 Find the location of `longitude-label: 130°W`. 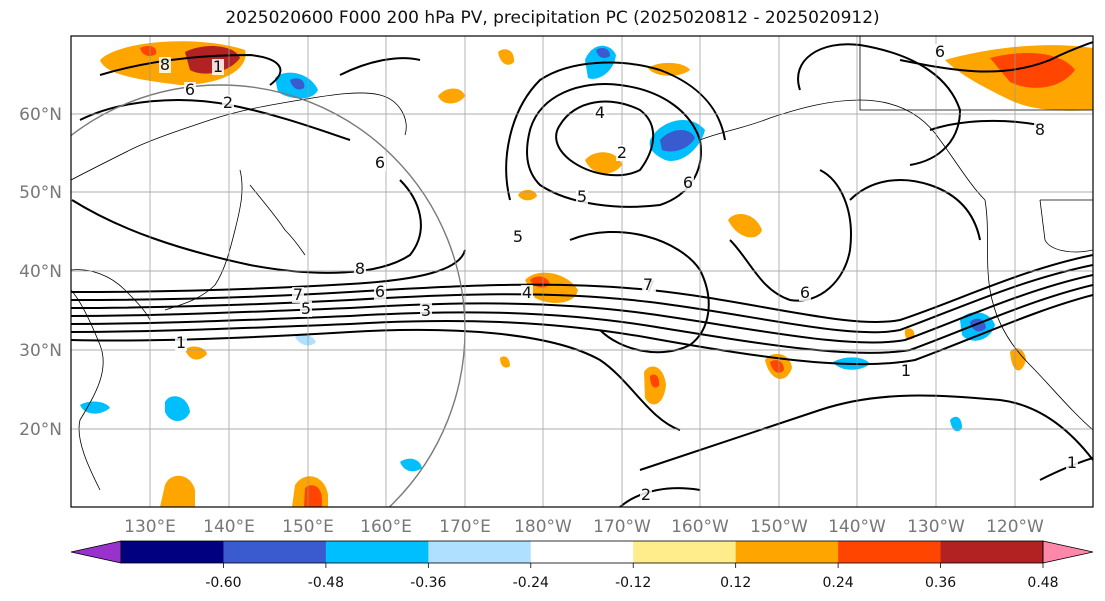

longitude-label: 130°W is located at coordinates (936, 527).